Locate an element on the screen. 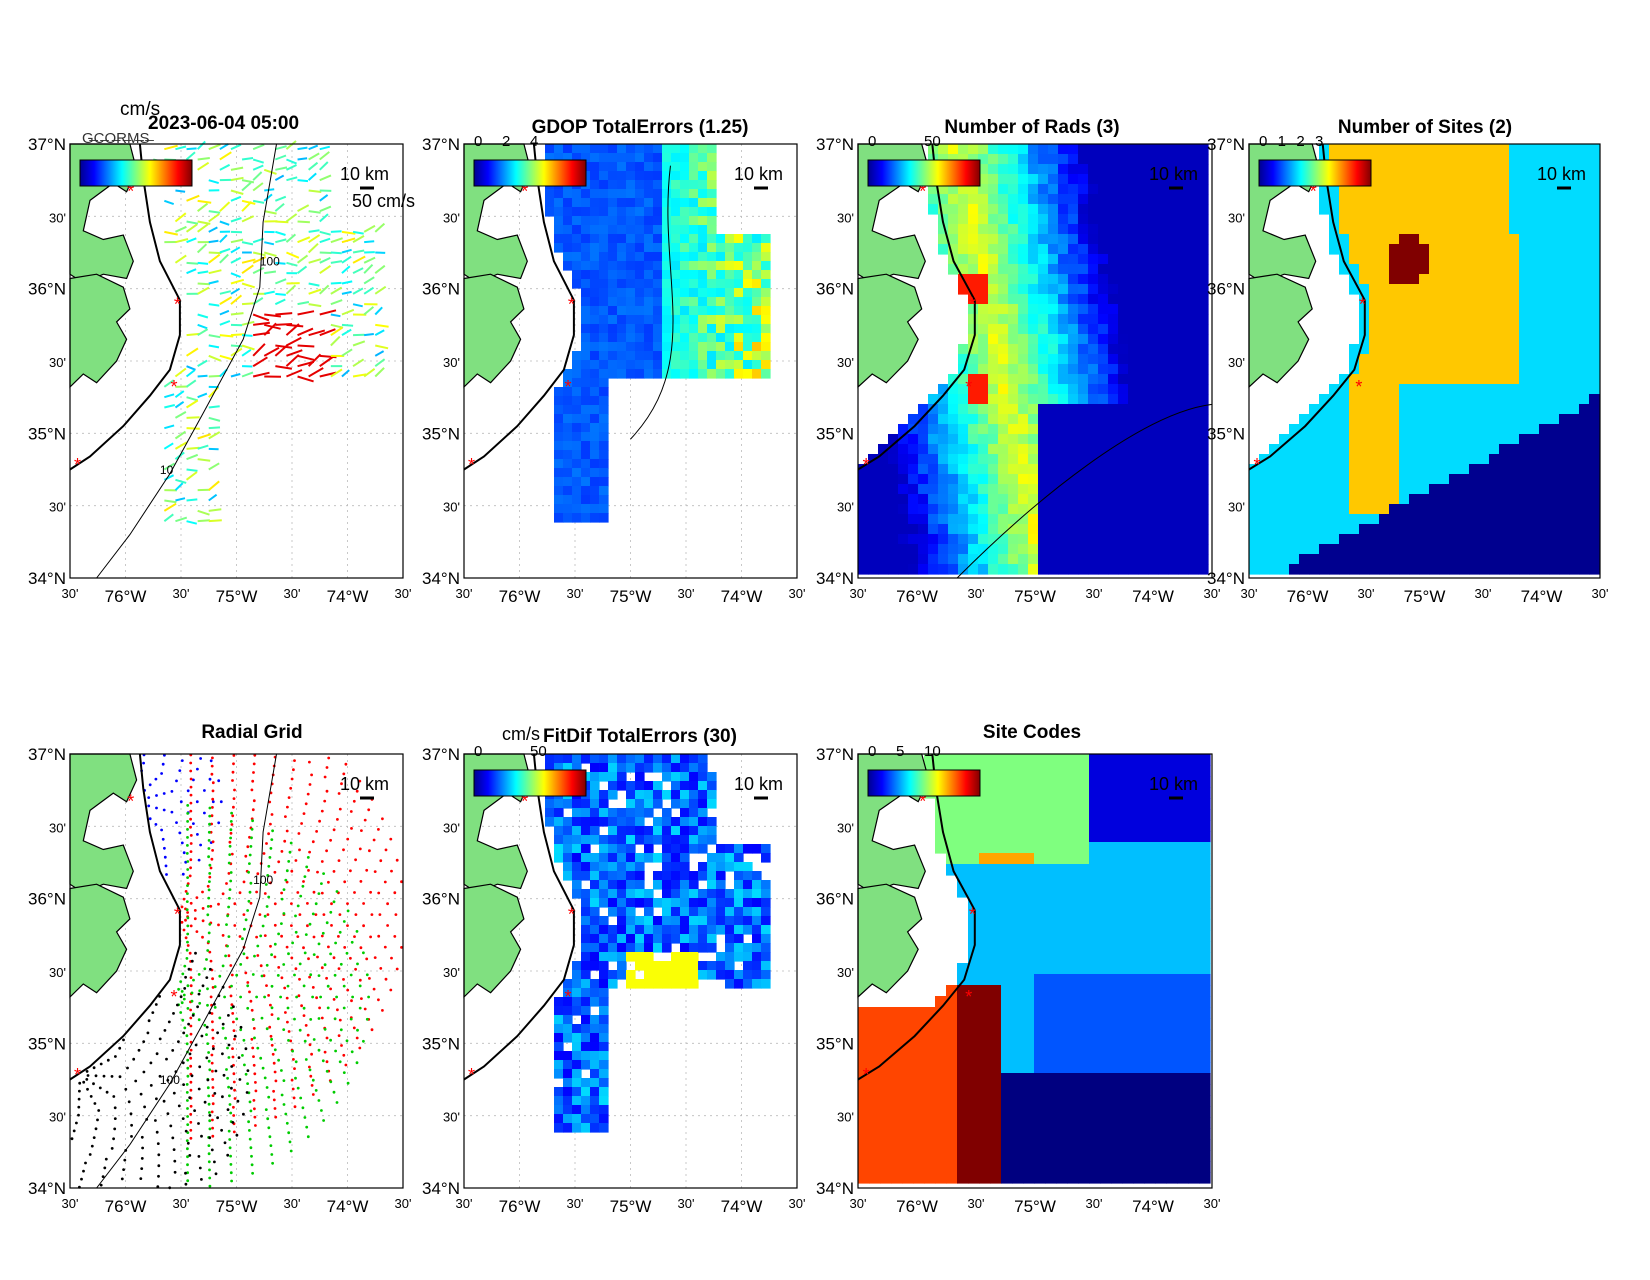 The width and height of the screenshot is (1650, 1280). site-marker: * is located at coordinates (130, 802).